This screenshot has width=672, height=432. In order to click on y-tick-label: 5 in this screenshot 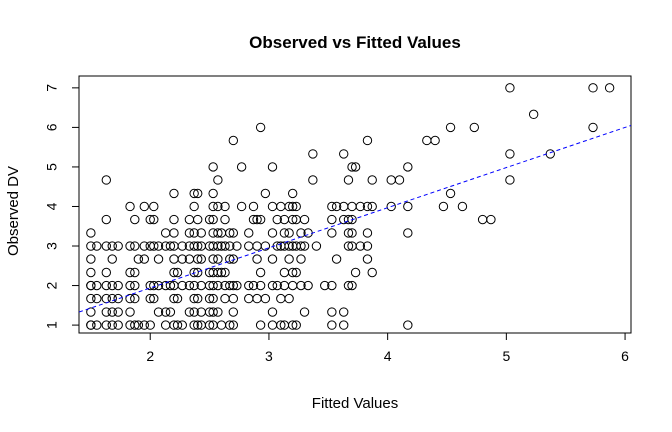, I will do `click(52, 167)`.